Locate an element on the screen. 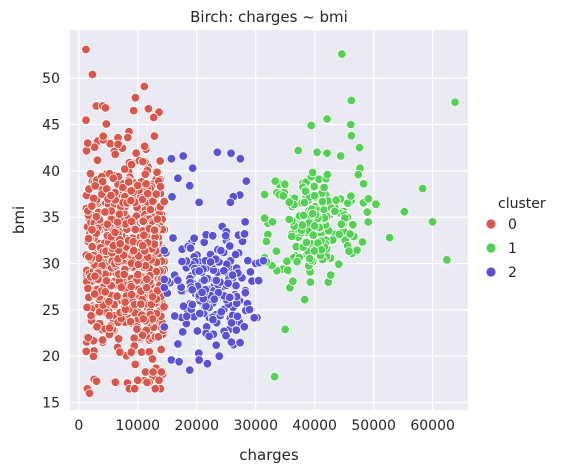  x-tick-label: 10000 is located at coordinates (138, 426).